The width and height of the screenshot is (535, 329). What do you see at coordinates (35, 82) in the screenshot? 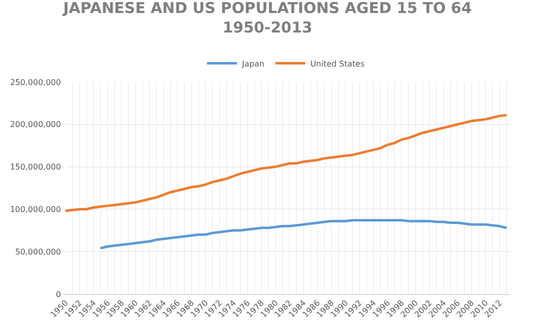
I see `y-tick-label: 250,000,000` at bounding box center [35, 82].